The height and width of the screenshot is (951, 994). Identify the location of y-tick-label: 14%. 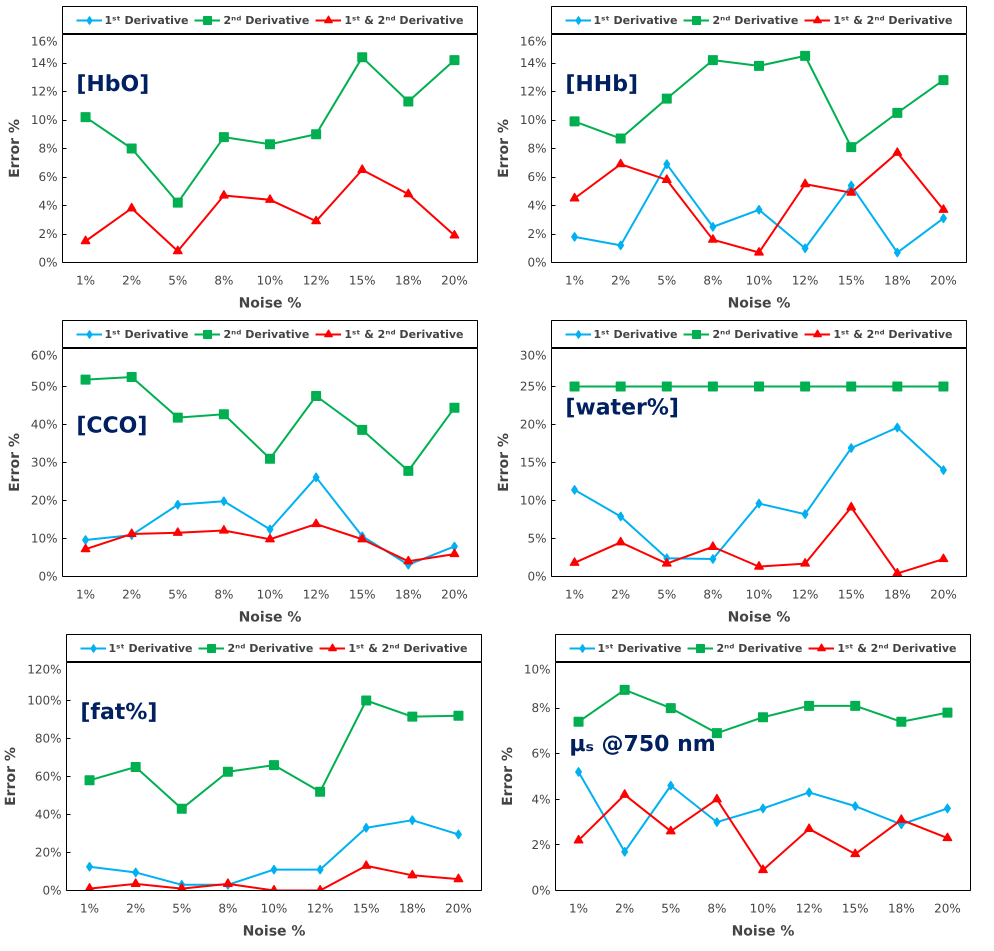
(44, 63).